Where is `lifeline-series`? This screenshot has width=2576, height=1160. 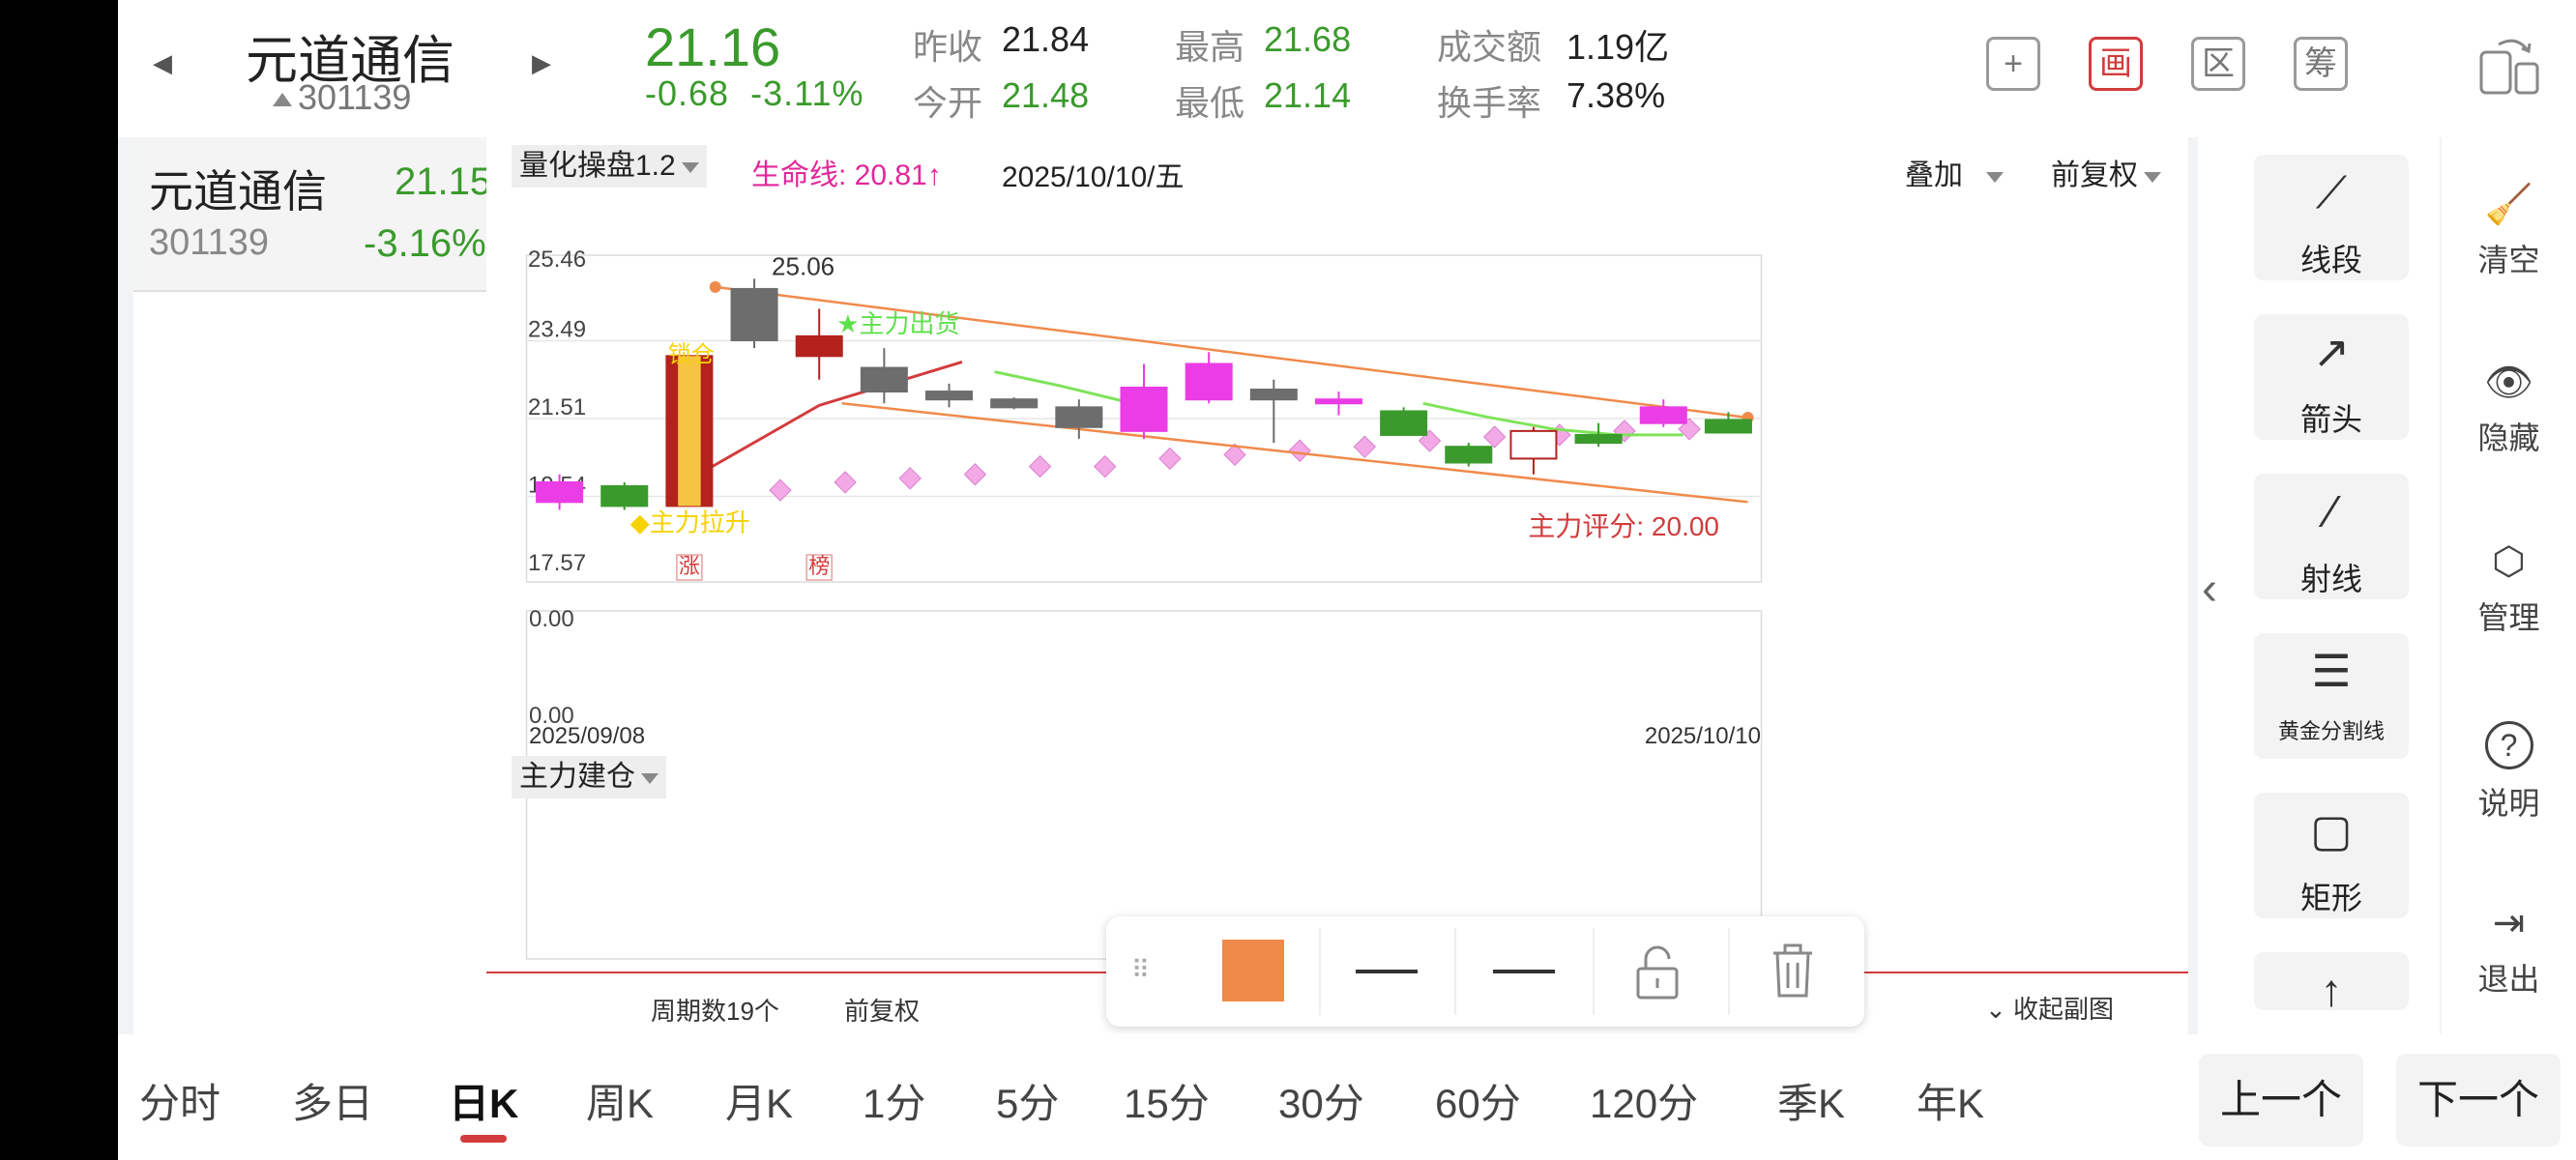 lifeline-series is located at coordinates (835, 415).